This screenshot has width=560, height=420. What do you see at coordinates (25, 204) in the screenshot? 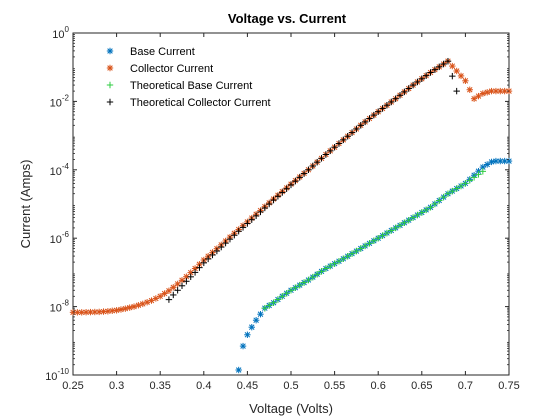
I see `y-axis-label: Current (Amps)` at bounding box center [25, 204].